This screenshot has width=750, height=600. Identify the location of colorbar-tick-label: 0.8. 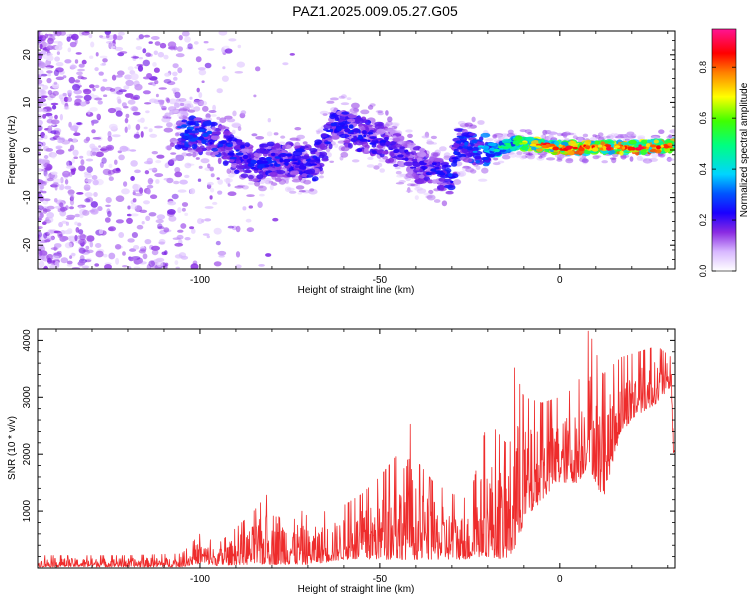
(703, 67).